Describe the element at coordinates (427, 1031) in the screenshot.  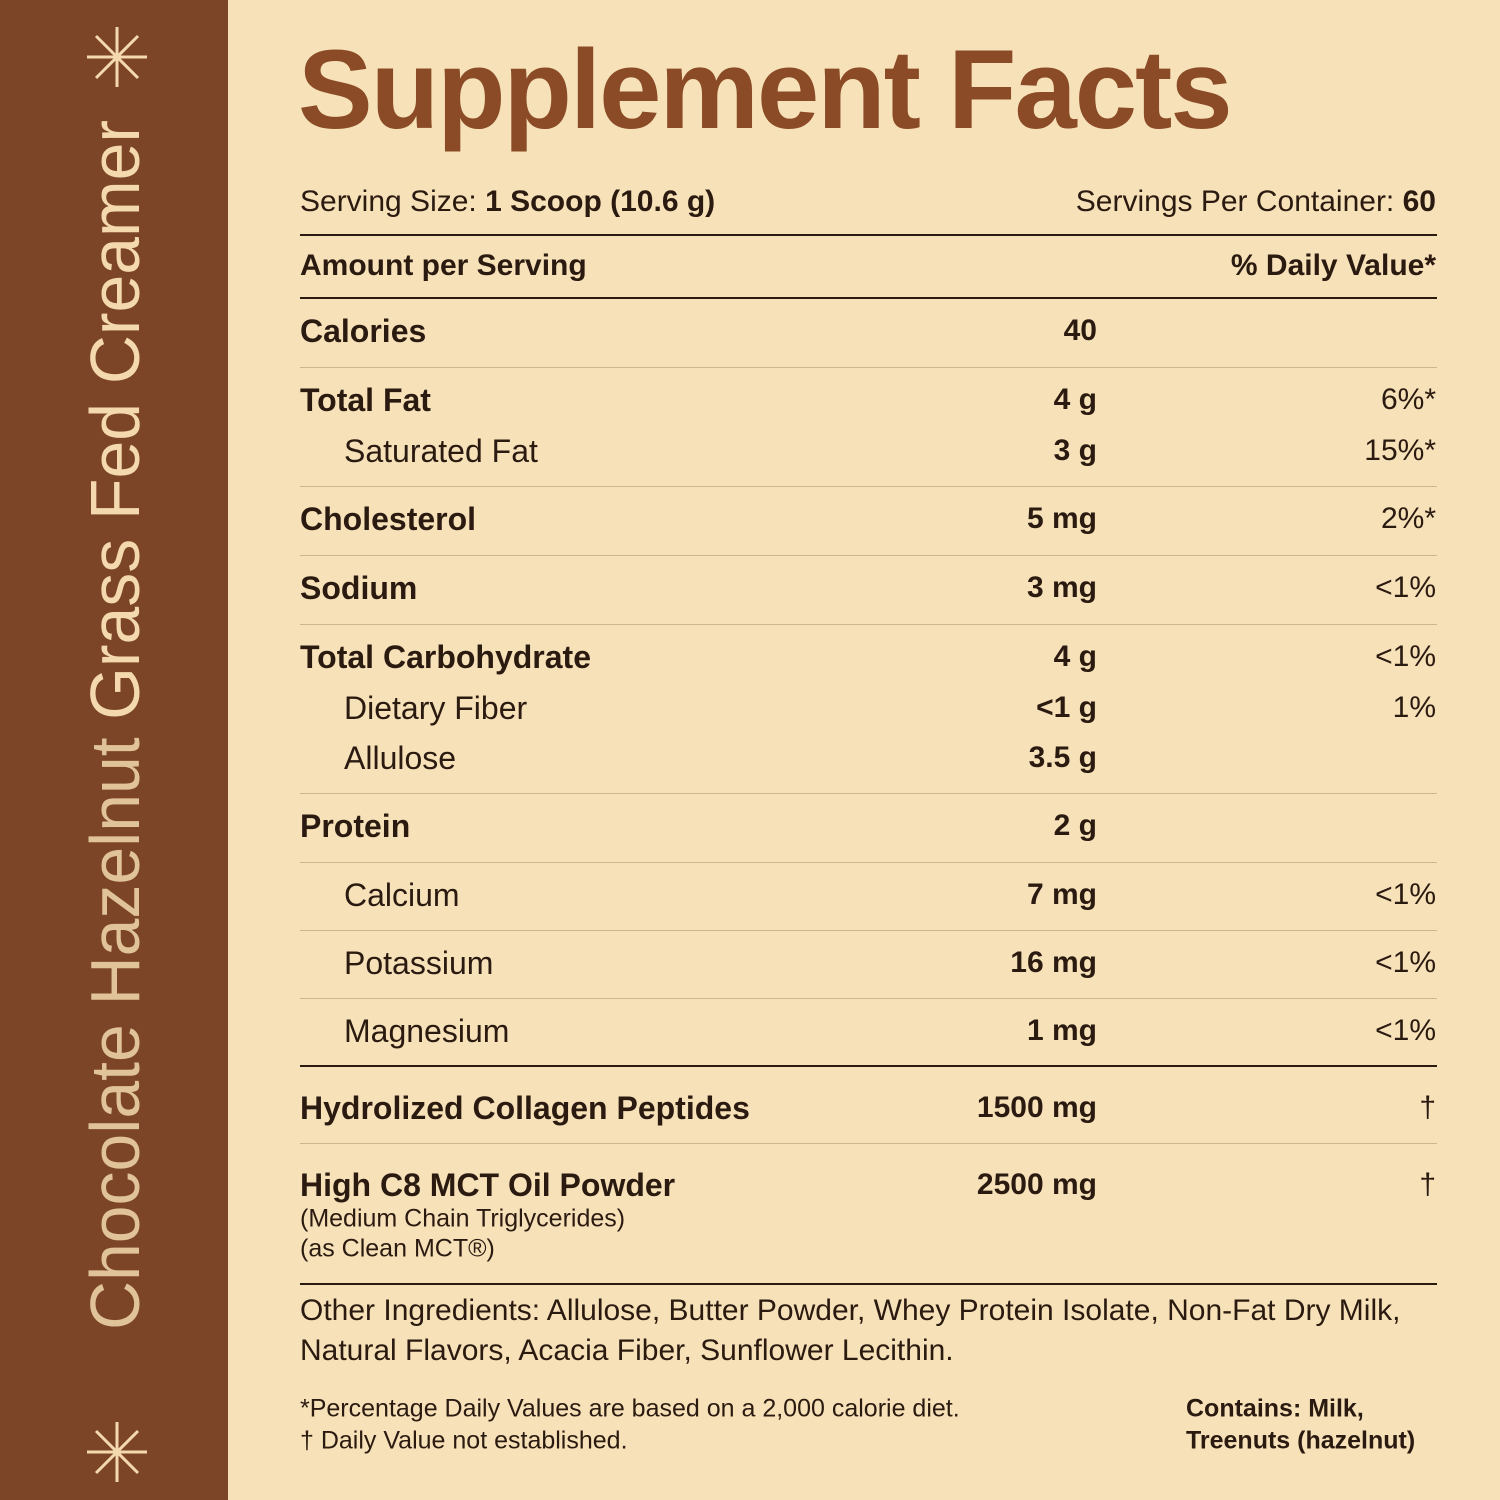
I see `sub-nutrient-name: Magnesium` at that location.